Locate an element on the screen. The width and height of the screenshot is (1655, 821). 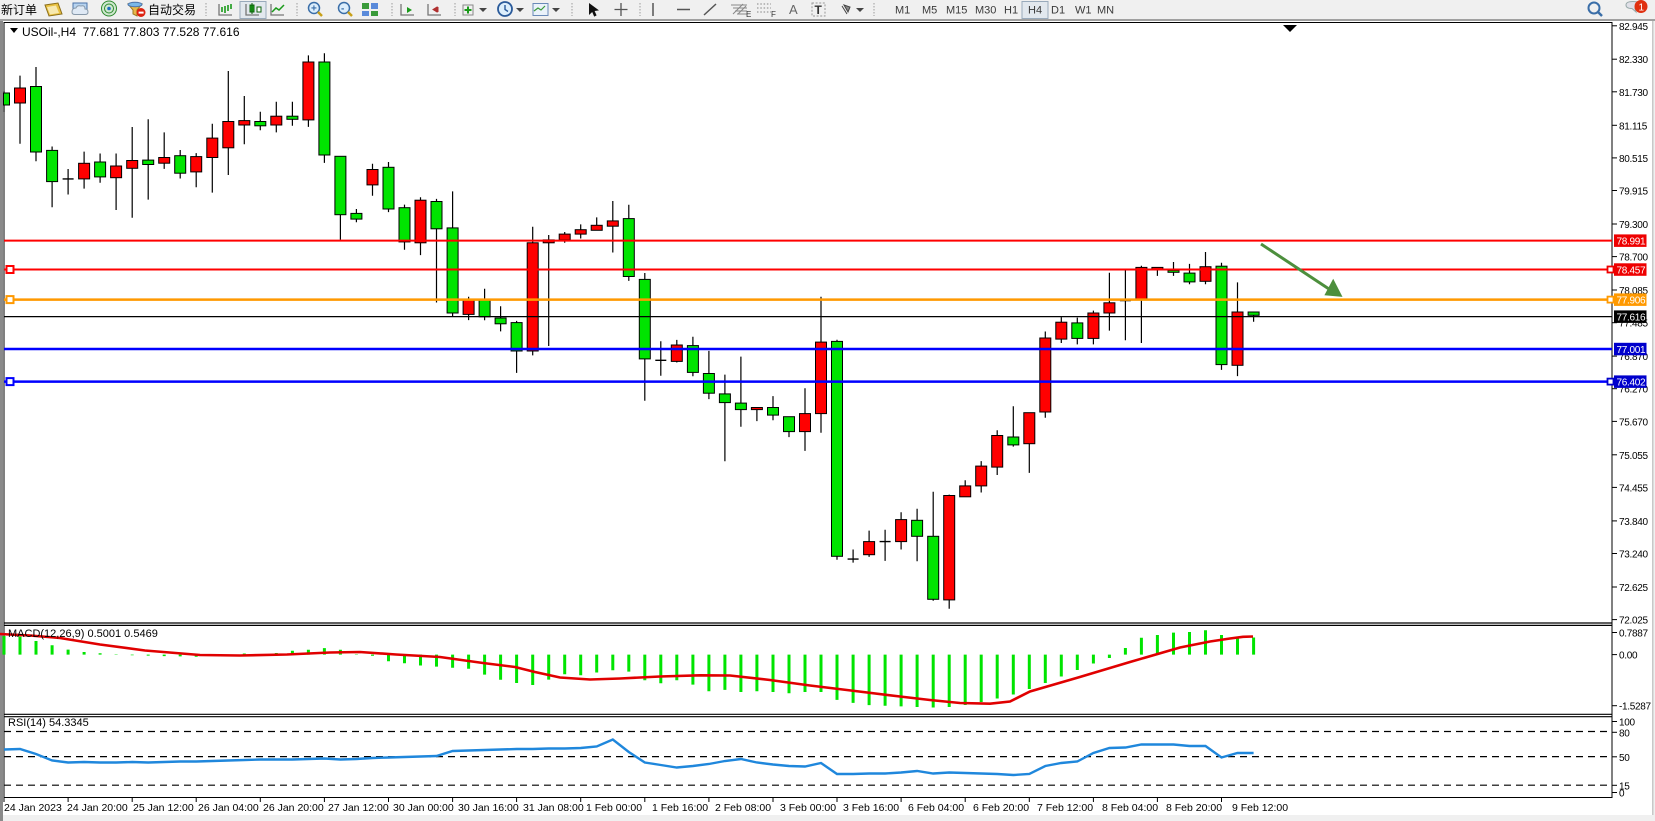
svg-text: 78.457 is located at coordinates (1632, 270).